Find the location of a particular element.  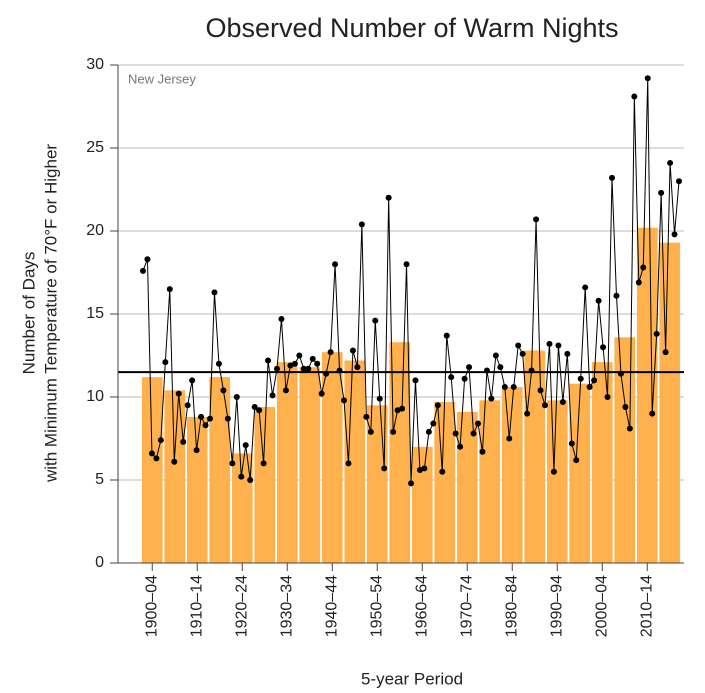

x-axis-label: 5-year Period is located at coordinates (412, 678).